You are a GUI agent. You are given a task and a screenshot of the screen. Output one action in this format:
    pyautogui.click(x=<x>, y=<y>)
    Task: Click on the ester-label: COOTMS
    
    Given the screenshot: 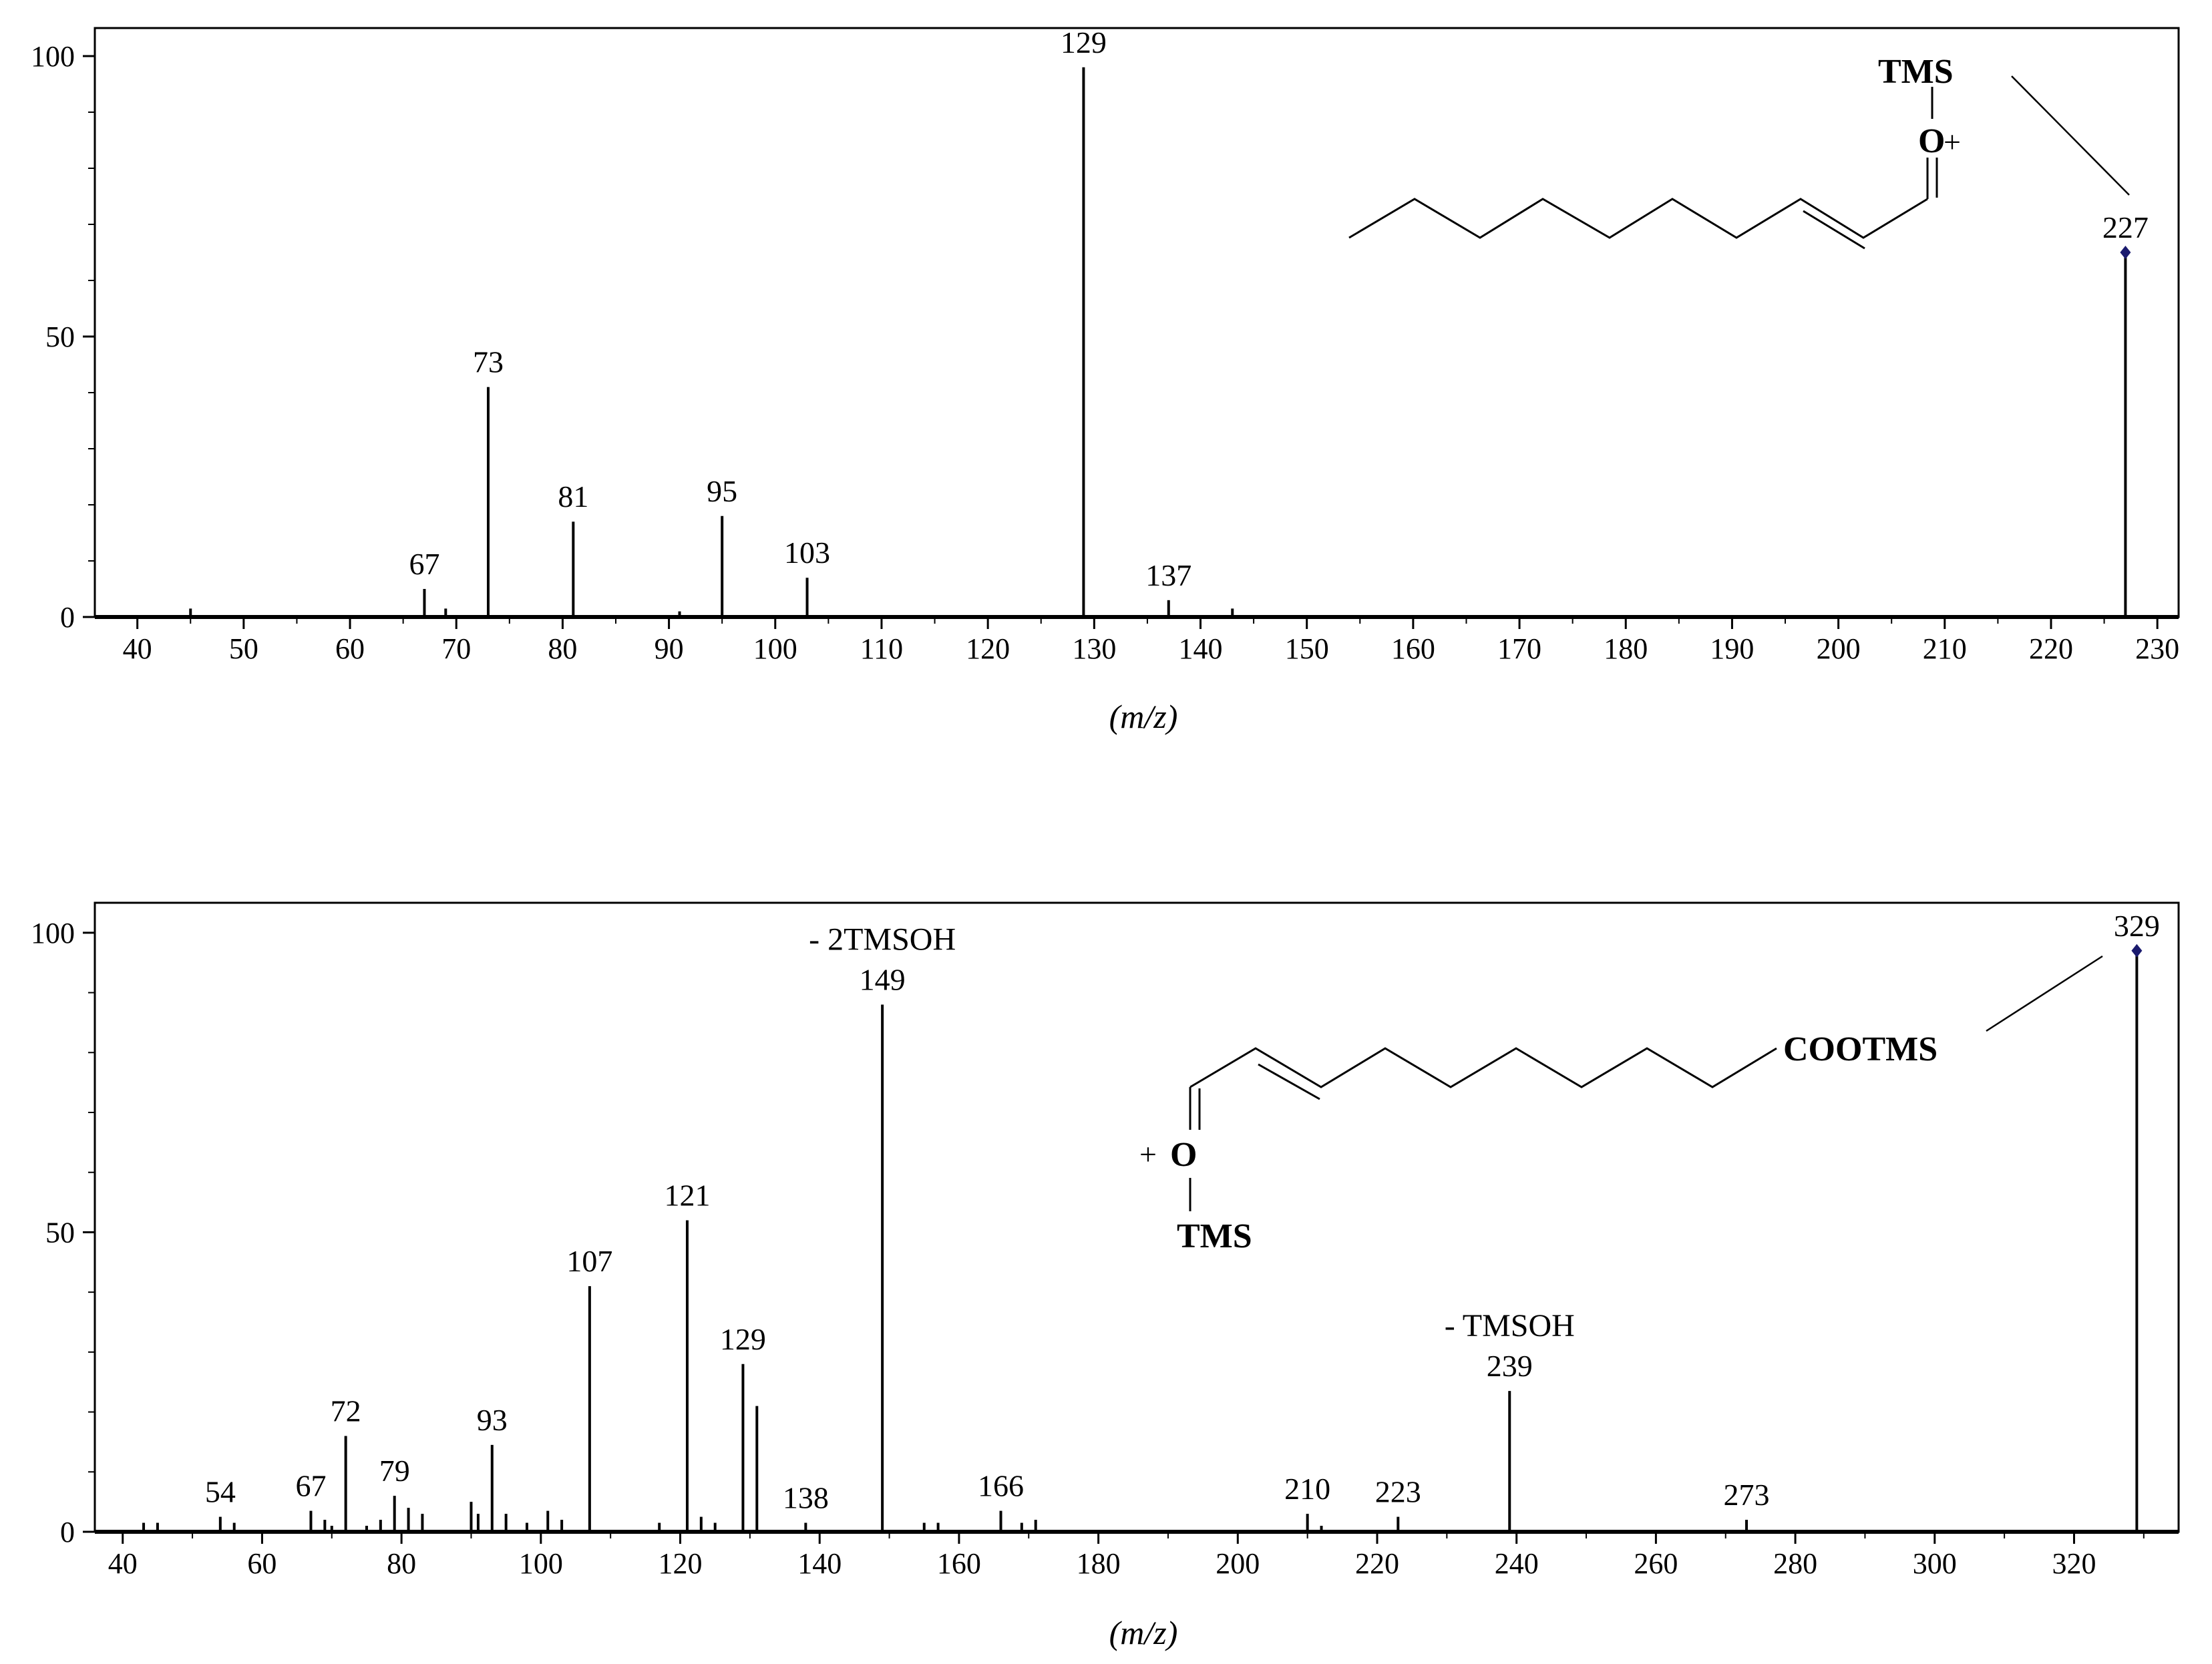 What is the action you would take?
    pyautogui.click(x=1860, y=1049)
    